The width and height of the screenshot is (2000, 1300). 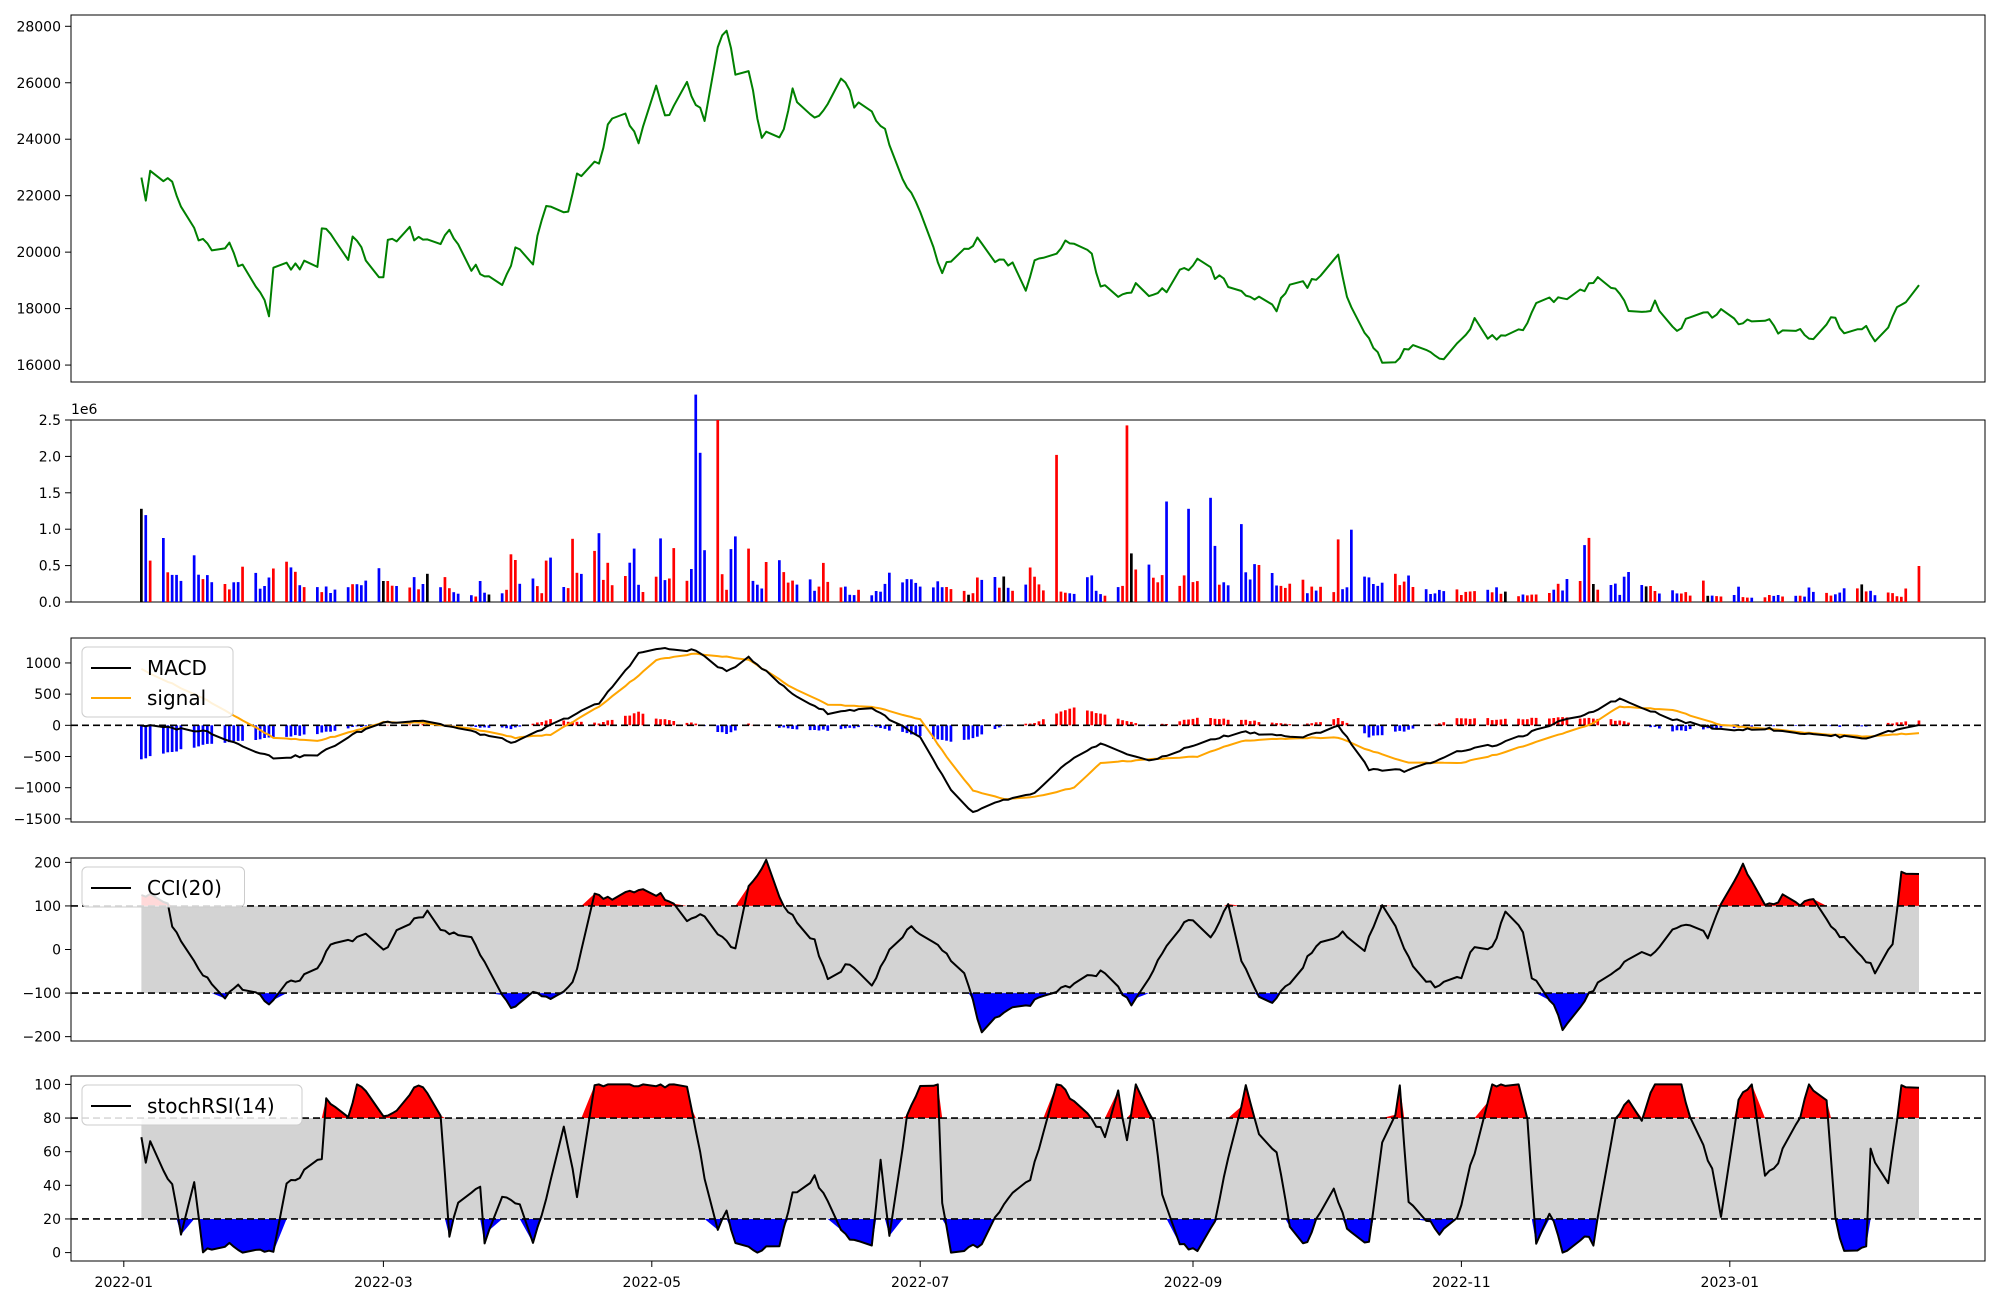 What do you see at coordinates (1030, 949) in the screenshot?
I see `cci-band` at bounding box center [1030, 949].